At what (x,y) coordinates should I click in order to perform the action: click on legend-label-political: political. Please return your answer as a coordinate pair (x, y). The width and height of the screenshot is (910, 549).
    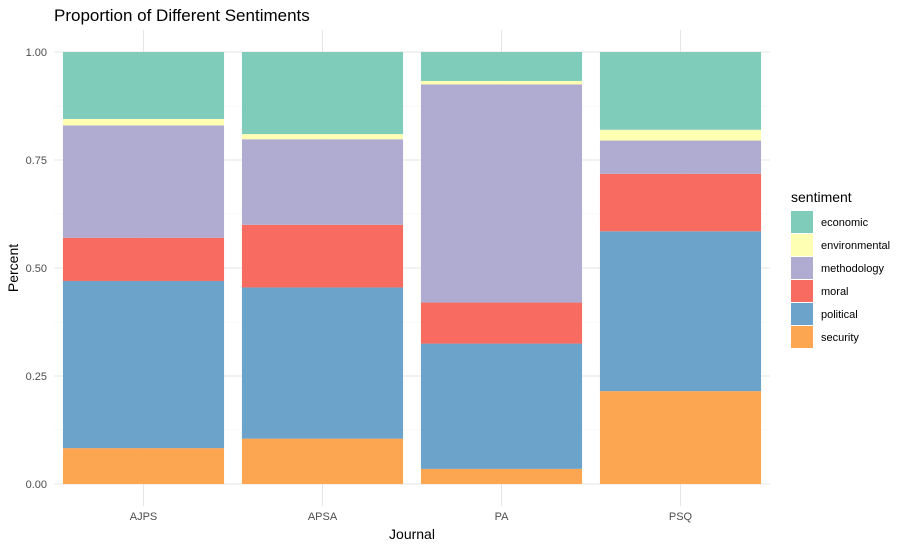
    Looking at the image, I should click on (839, 315).